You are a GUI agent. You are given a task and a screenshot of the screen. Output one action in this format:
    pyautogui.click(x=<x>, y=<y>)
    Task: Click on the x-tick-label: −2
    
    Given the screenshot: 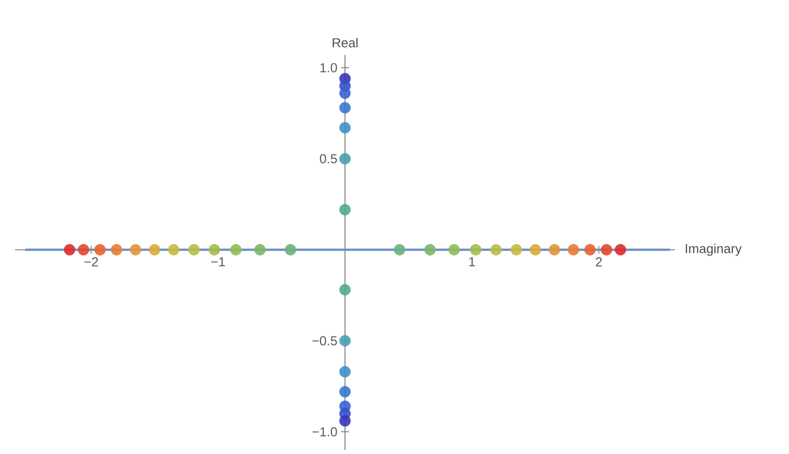 What is the action you would take?
    pyautogui.click(x=91, y=261)
    